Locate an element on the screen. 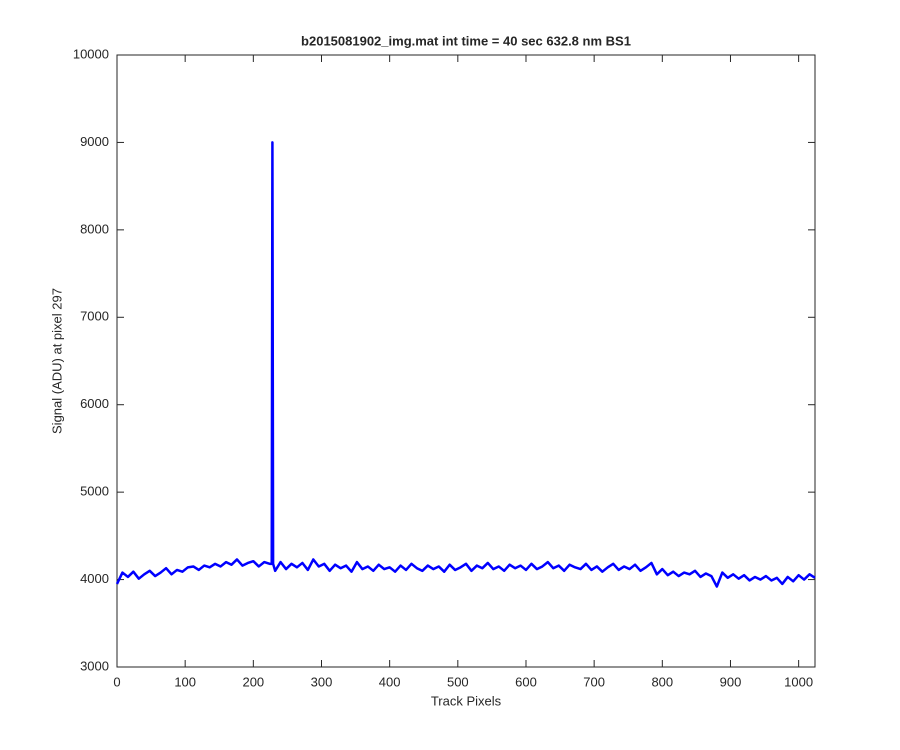  x-tick-label: 300 is located at coordinates (322, 681).